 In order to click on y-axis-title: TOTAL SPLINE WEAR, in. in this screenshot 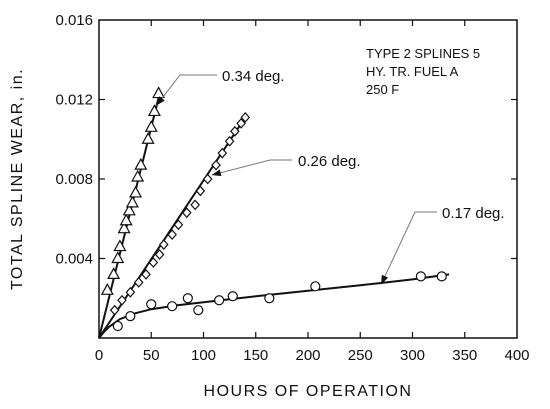, I will do `click(17, 179)`.